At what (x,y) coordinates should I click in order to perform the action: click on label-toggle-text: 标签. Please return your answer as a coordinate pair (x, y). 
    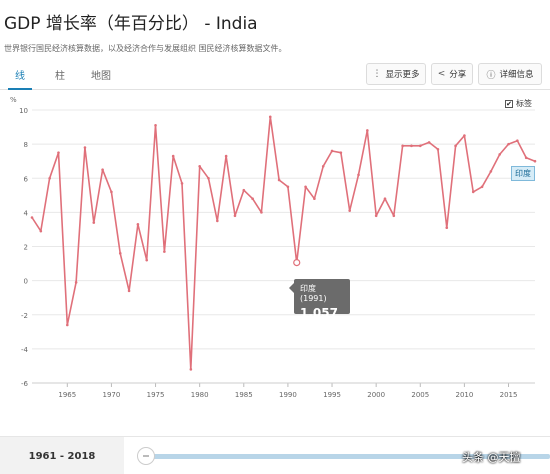
    Looking at the image, I should click on (524, 103).